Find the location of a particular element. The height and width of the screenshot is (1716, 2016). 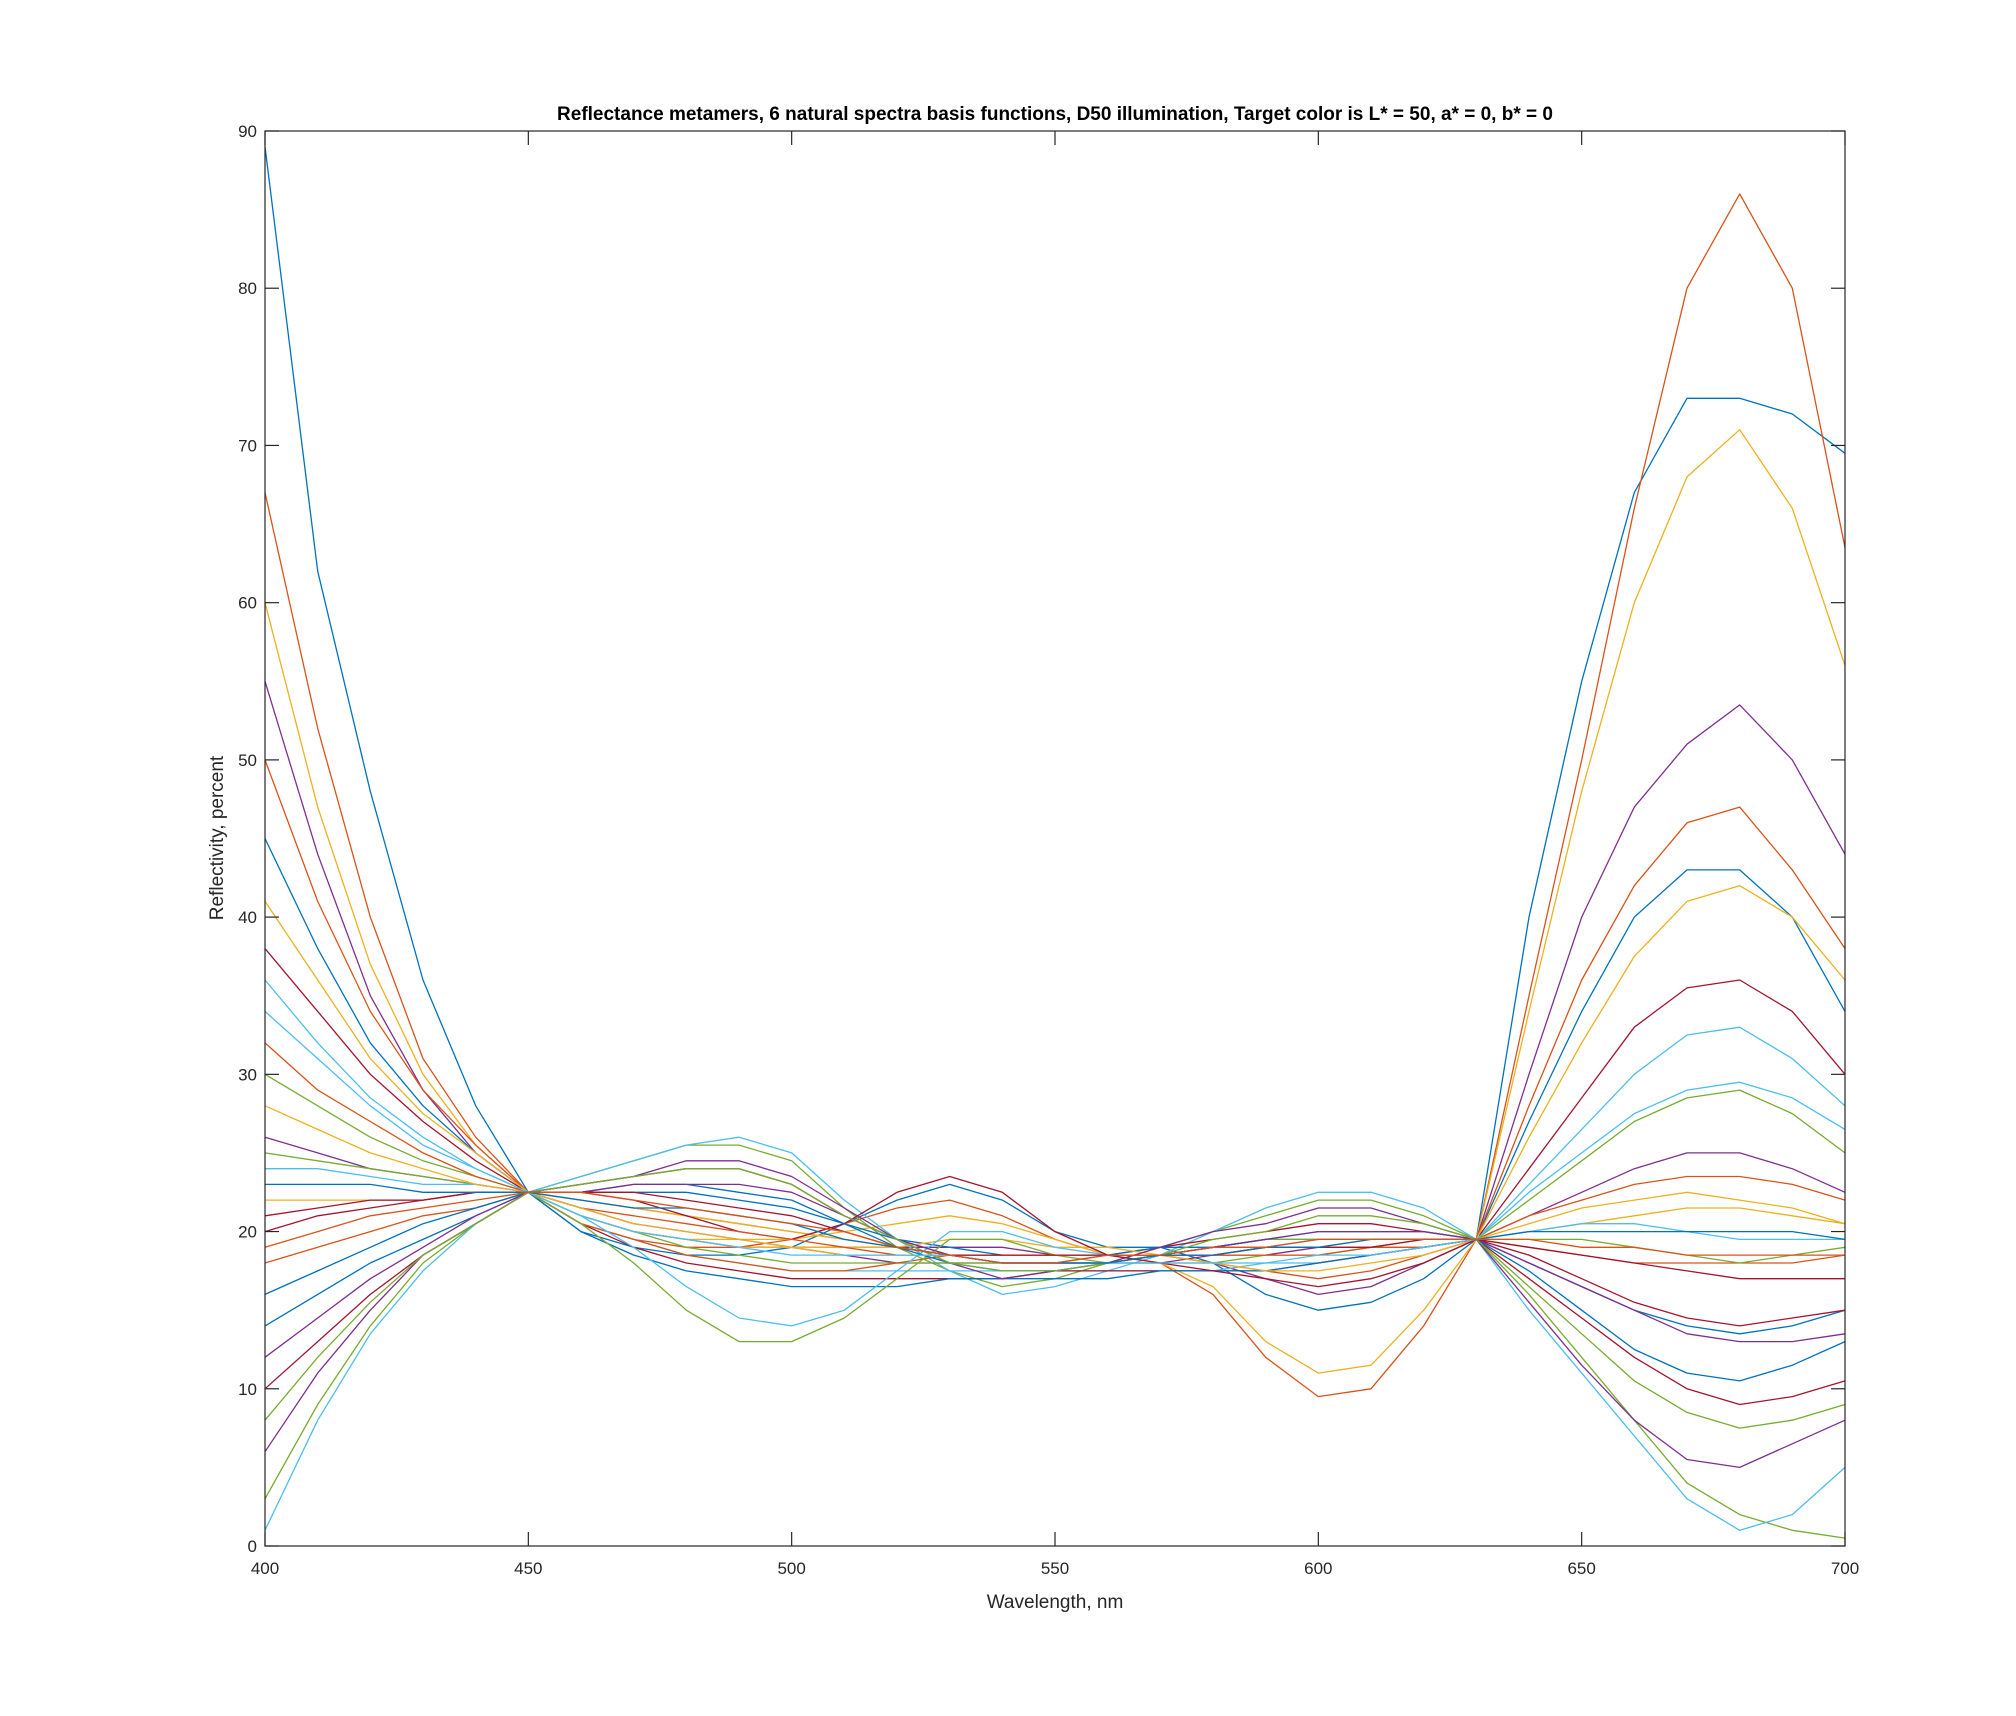

x-tick-label: 650 is located at coordinates (1581, 1568).